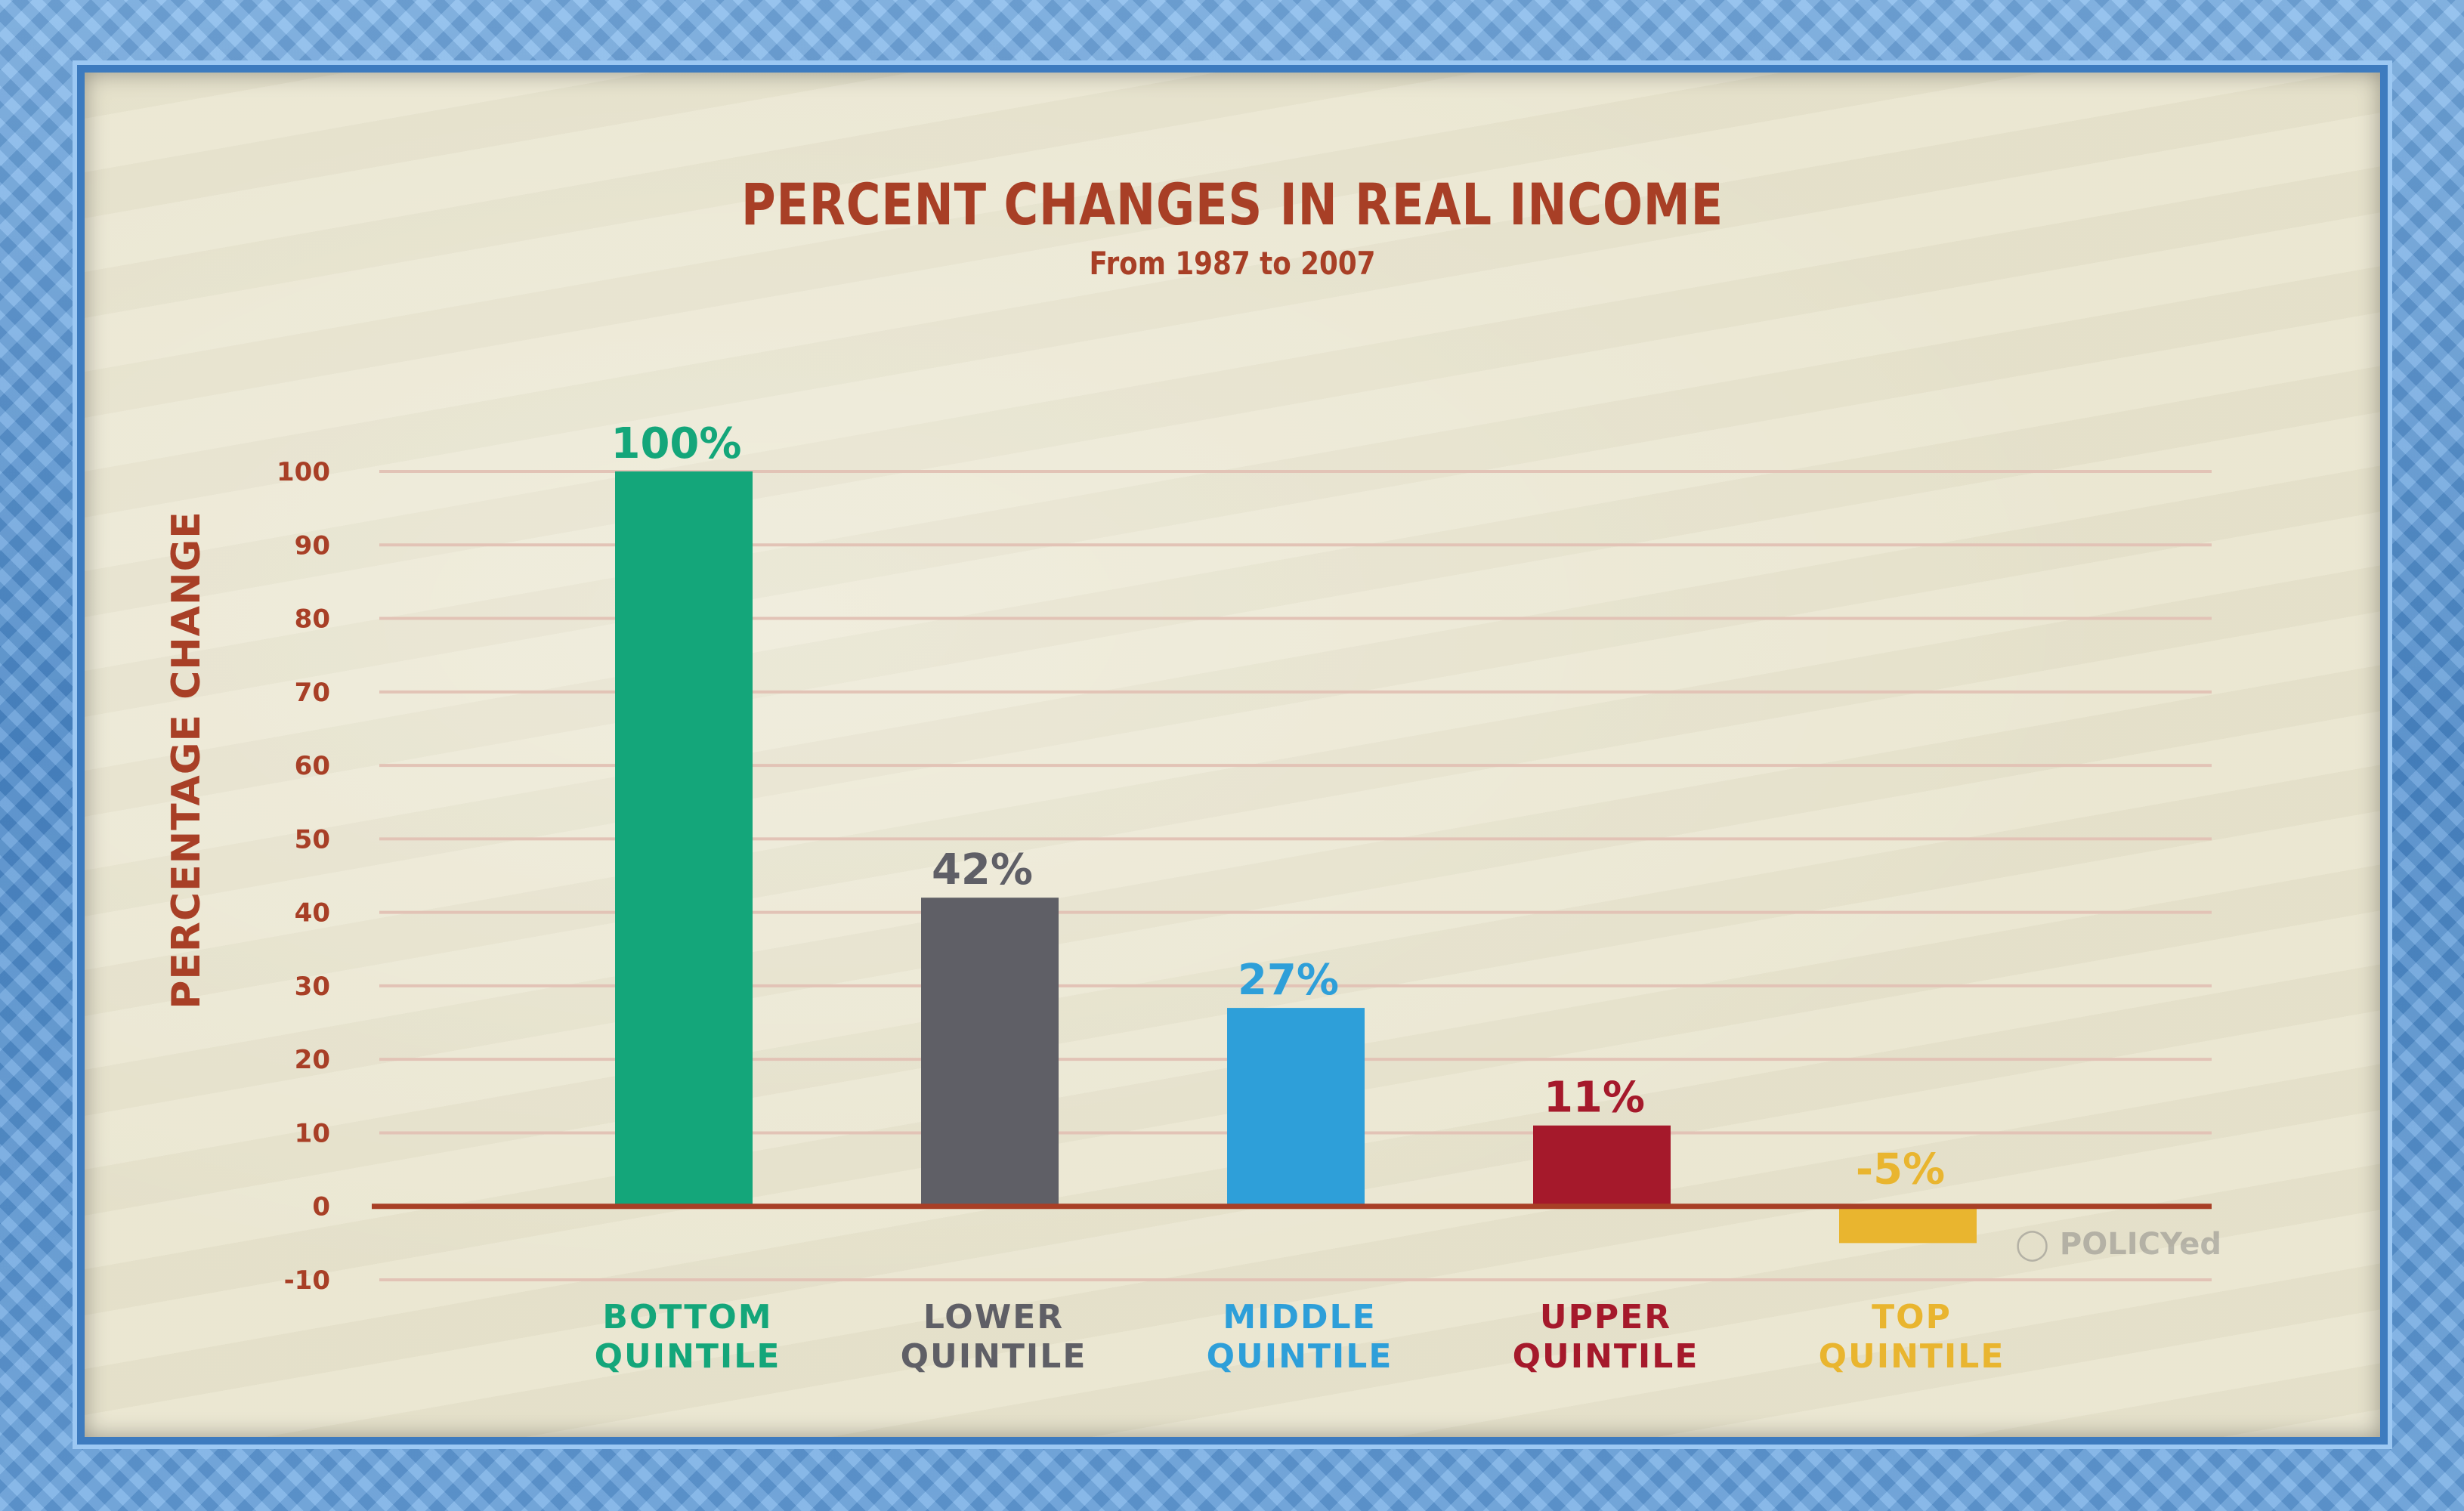  What do you see at coordinates (312, 1133) in the screenshot?
I see `y-tick-label: 10` at bounding box center [312, 1133].